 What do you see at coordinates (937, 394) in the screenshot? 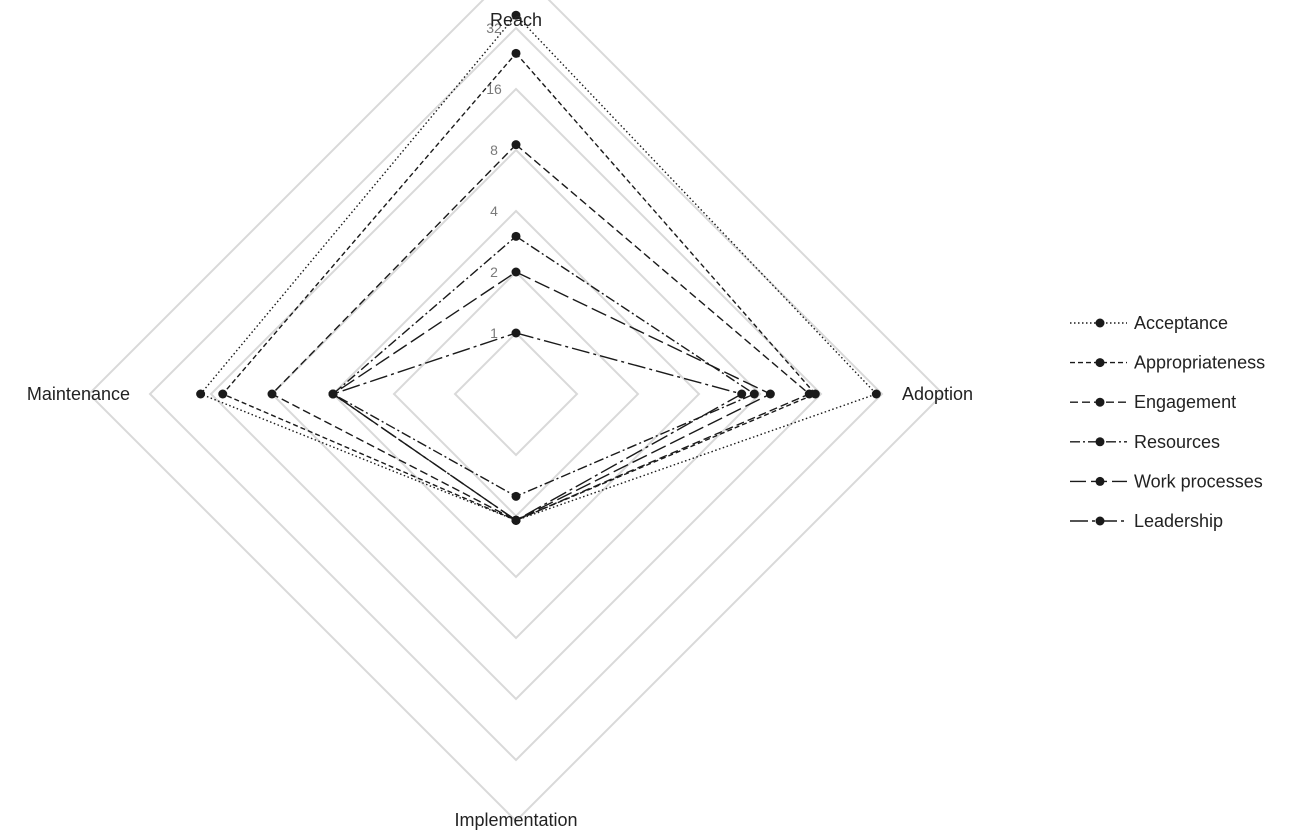
I see `axis-label: Adoption` at bounding box center [937, 394].